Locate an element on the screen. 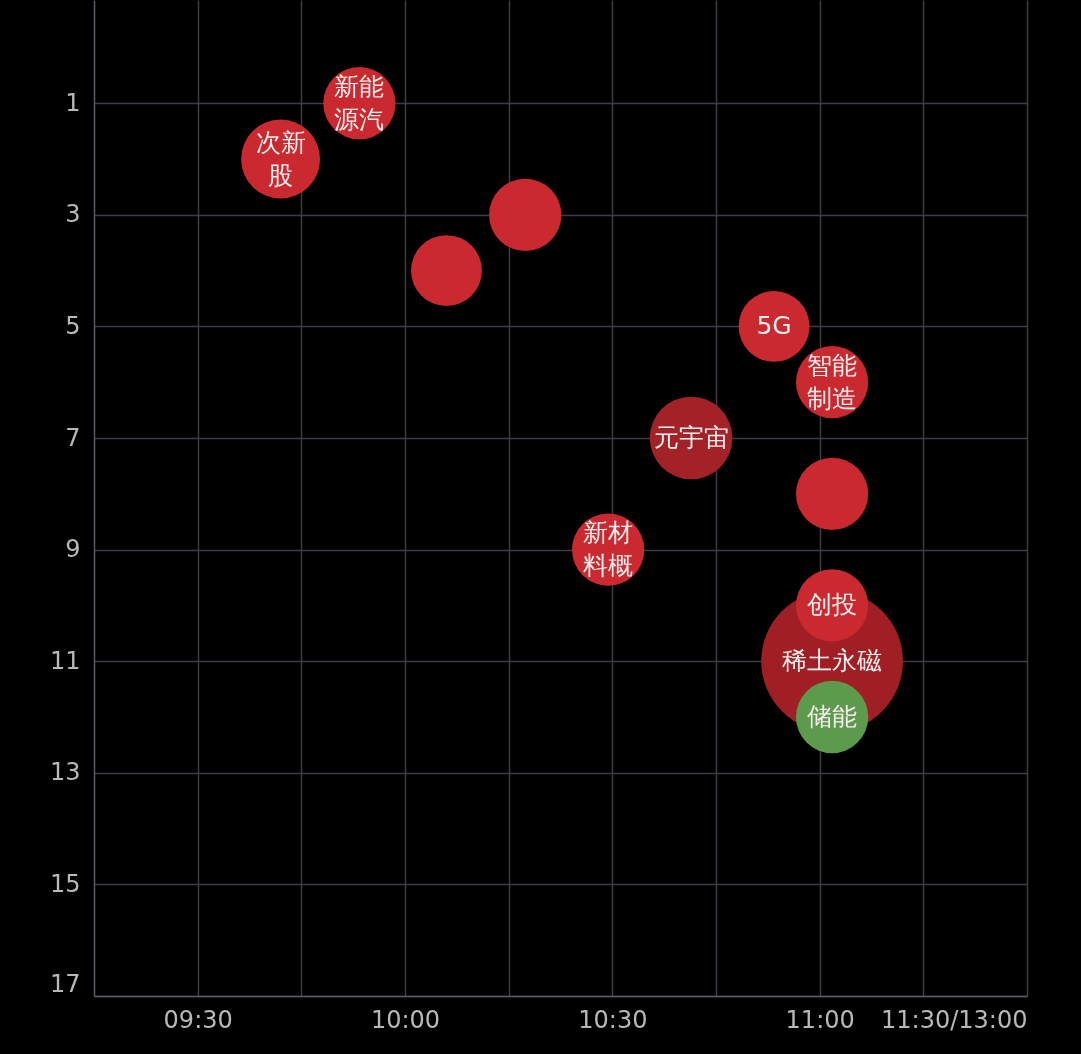 This screenshot has height=1054, width=1081. x-tick-label: 11:00 is located at coordinates (820, 1019).